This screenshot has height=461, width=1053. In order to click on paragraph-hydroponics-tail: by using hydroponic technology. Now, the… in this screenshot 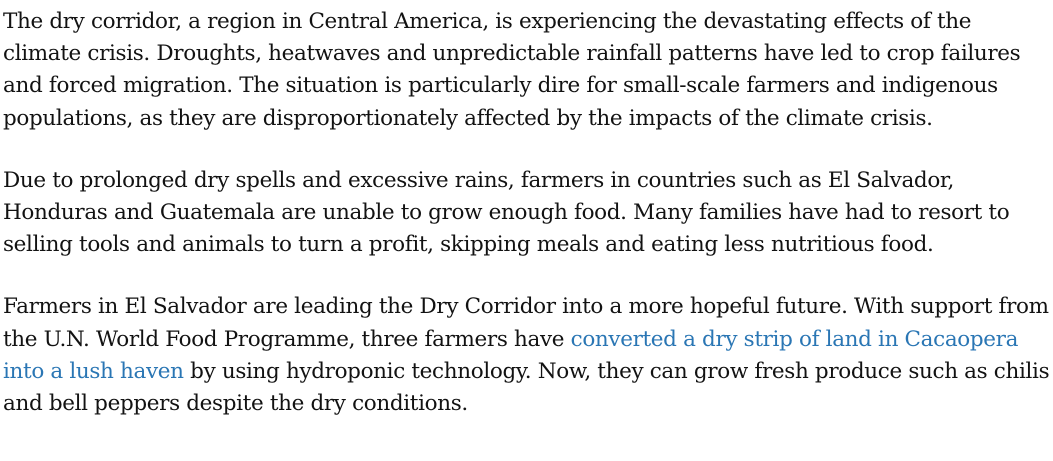, I will do `click(526, 387)`.